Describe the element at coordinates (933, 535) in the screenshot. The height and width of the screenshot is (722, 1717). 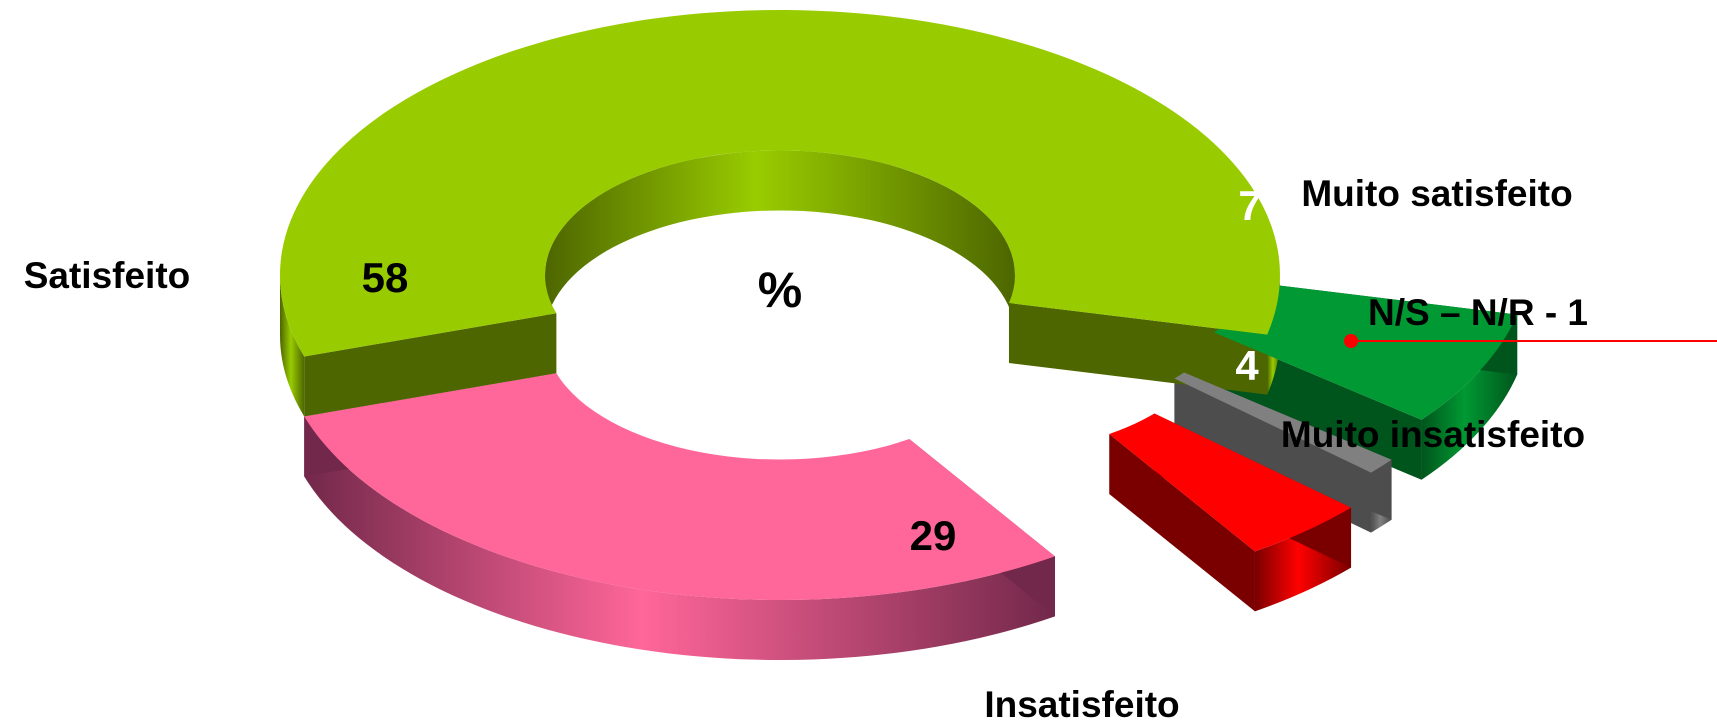
I see `value-label-insatisfeito: 29` at that location.